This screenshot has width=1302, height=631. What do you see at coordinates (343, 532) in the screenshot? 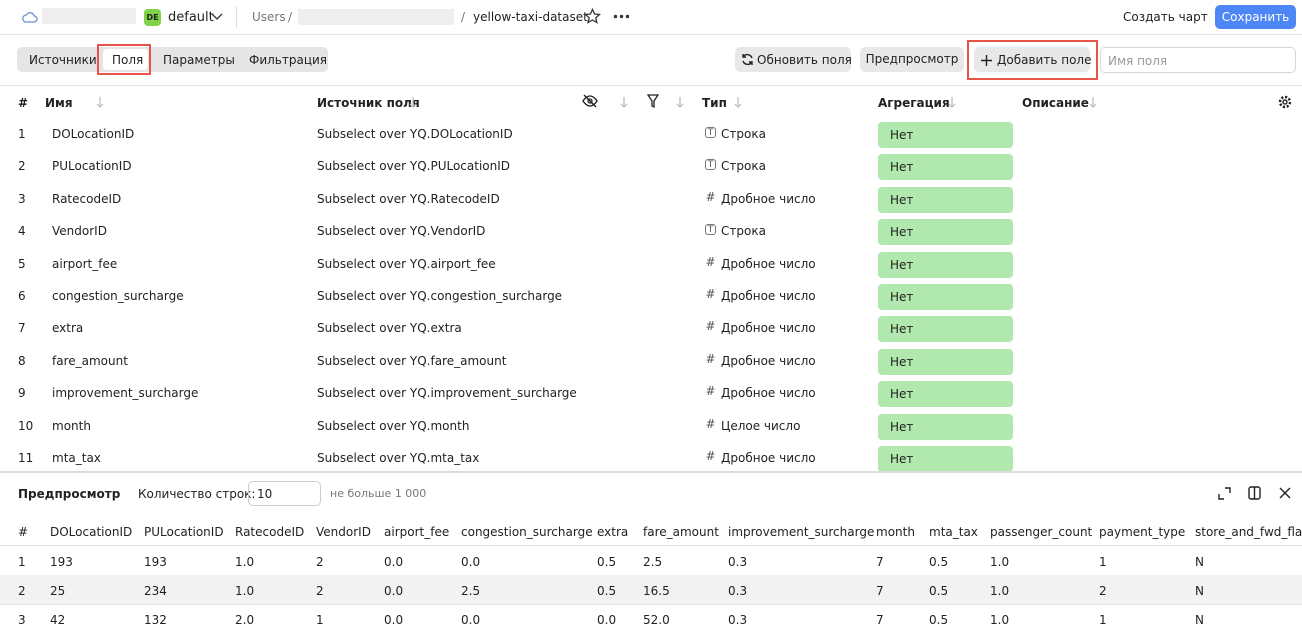
I see `preview-column-header: VendorID` at bounding box center [343, 532].